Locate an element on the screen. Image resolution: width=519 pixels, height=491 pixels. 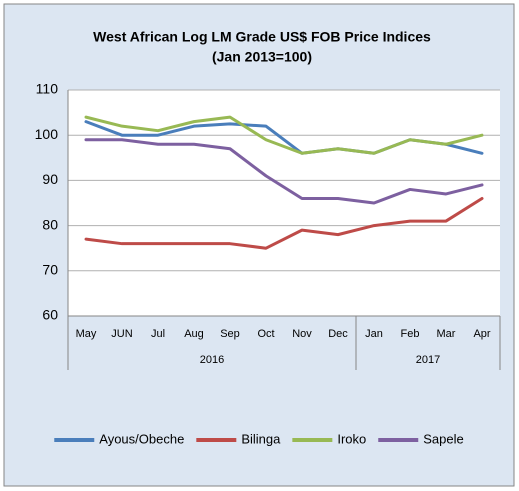
x-tick-label: May is located at coordinates (86, 334).